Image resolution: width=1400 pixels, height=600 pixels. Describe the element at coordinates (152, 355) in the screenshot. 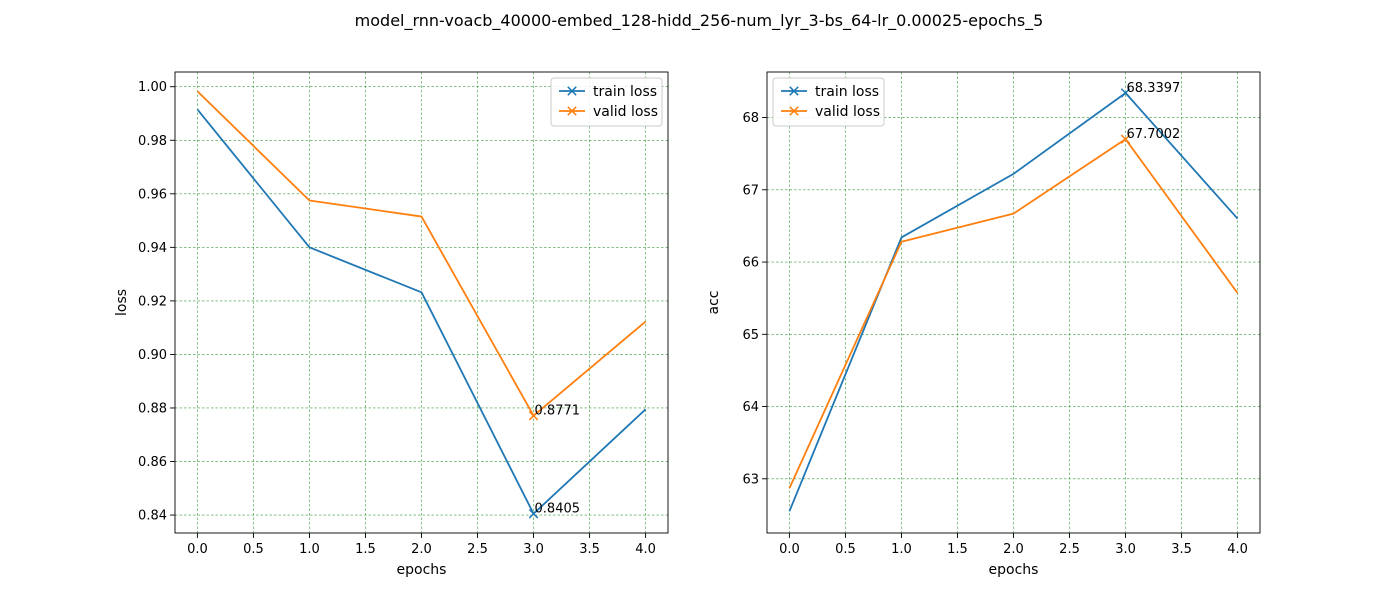

I see `y-tick-label: 0.90` at that location.